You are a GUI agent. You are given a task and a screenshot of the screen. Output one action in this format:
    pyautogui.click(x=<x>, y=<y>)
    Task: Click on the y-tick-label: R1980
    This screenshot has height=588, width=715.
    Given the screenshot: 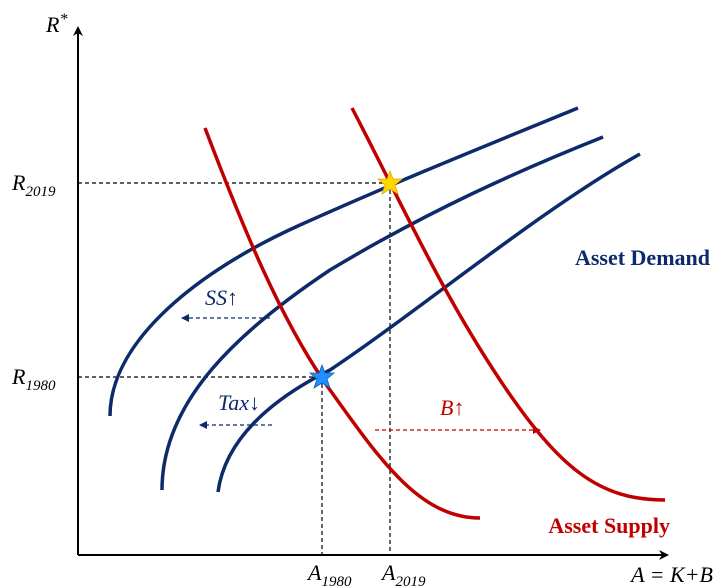 What is the action you would take?
    pyautogui.click(x=33, y=379)
    